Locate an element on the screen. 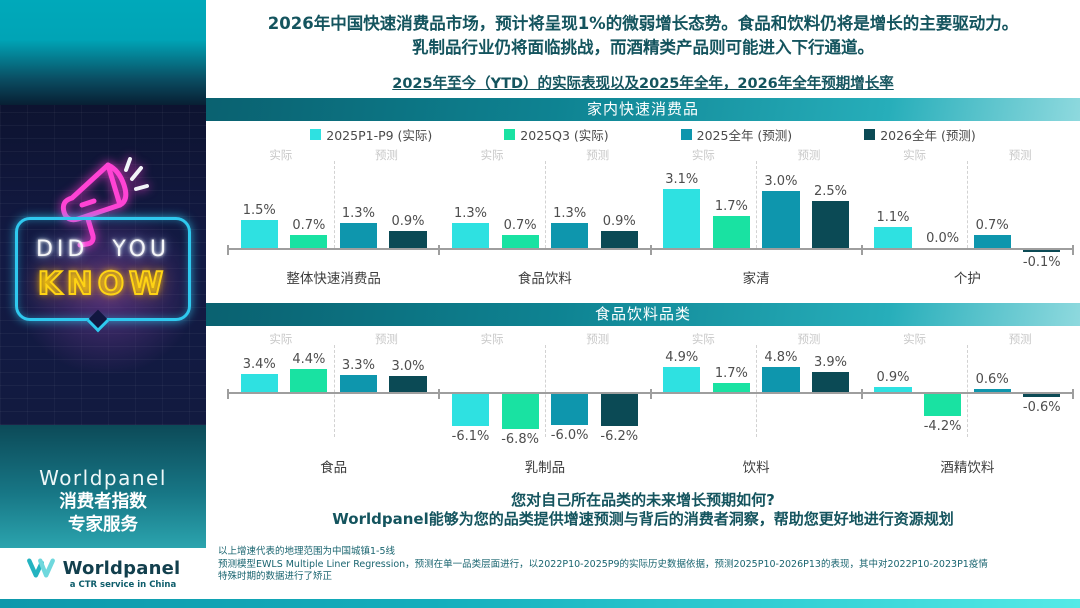 This screenshot has height=608, width=1080. bar-group-3: 实际 预测 1.1% 0.0% 0.7% -0.1% 个护 is located at coordinates (967, 217).